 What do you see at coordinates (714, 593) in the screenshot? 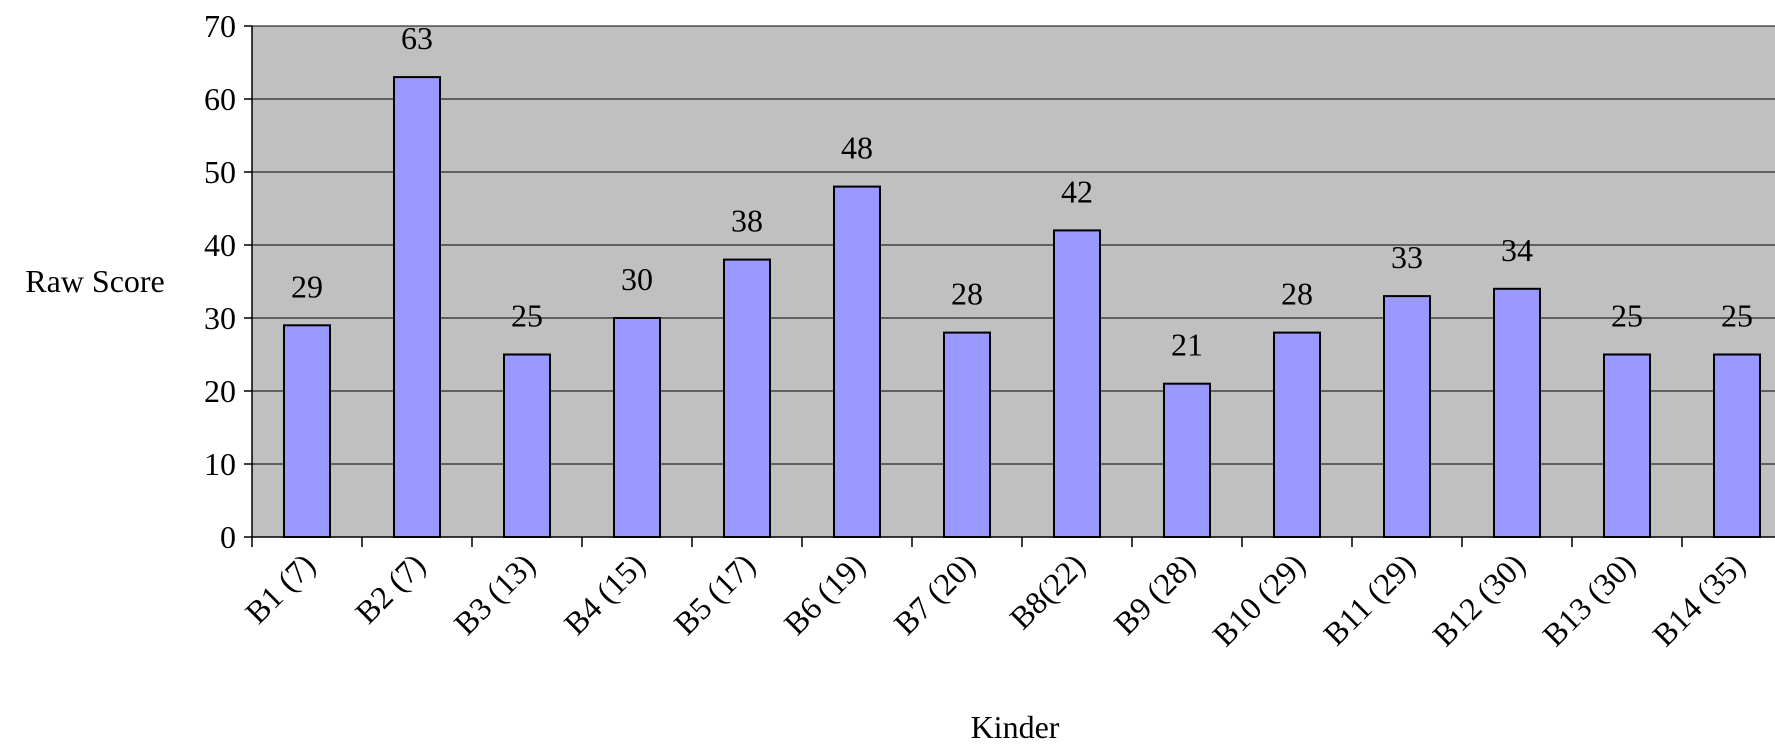
I see `x-tick-label: B5 (17)` at bounding box center [714, 593].